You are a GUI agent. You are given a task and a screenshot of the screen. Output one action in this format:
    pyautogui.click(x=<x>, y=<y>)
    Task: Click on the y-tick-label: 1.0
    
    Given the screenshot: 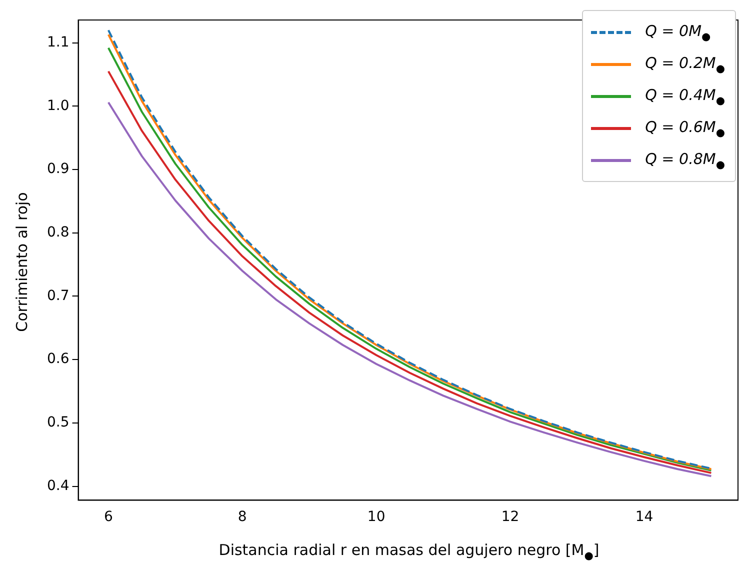 What is the action you would take?
    pyautogui.click(x=58, y=106)
    